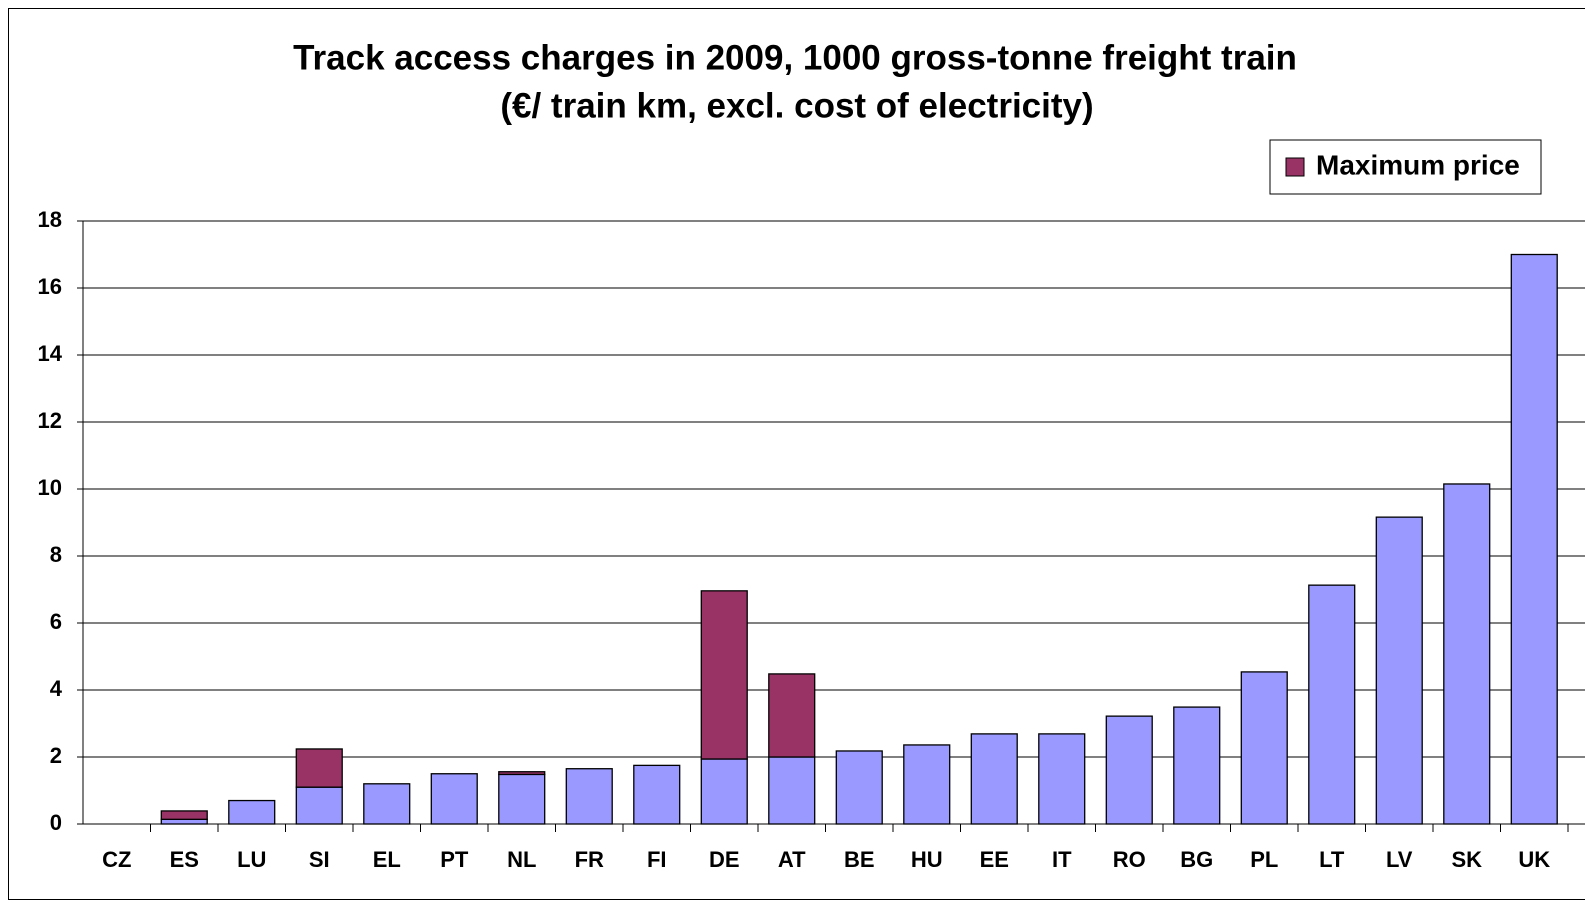  Describe the element at coordinates (50, 487) in the screenshot. I see `y-tick-label: 10` at that location.